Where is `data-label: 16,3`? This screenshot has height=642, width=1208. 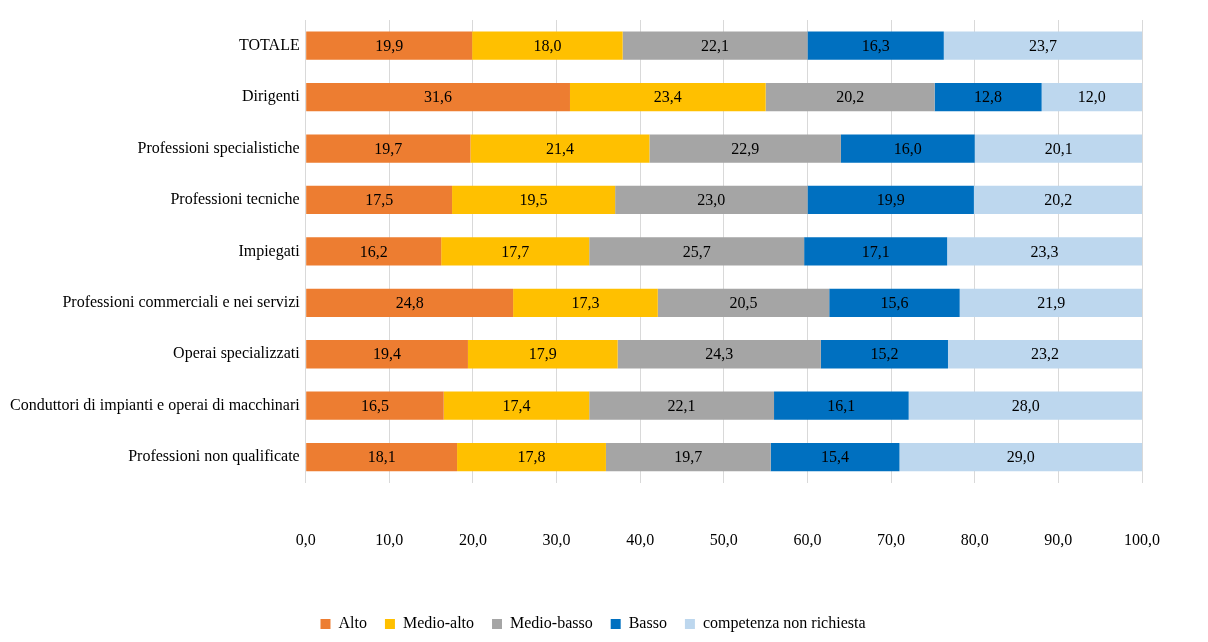 data-label: 16,3 is located at coordinates (875, 45).